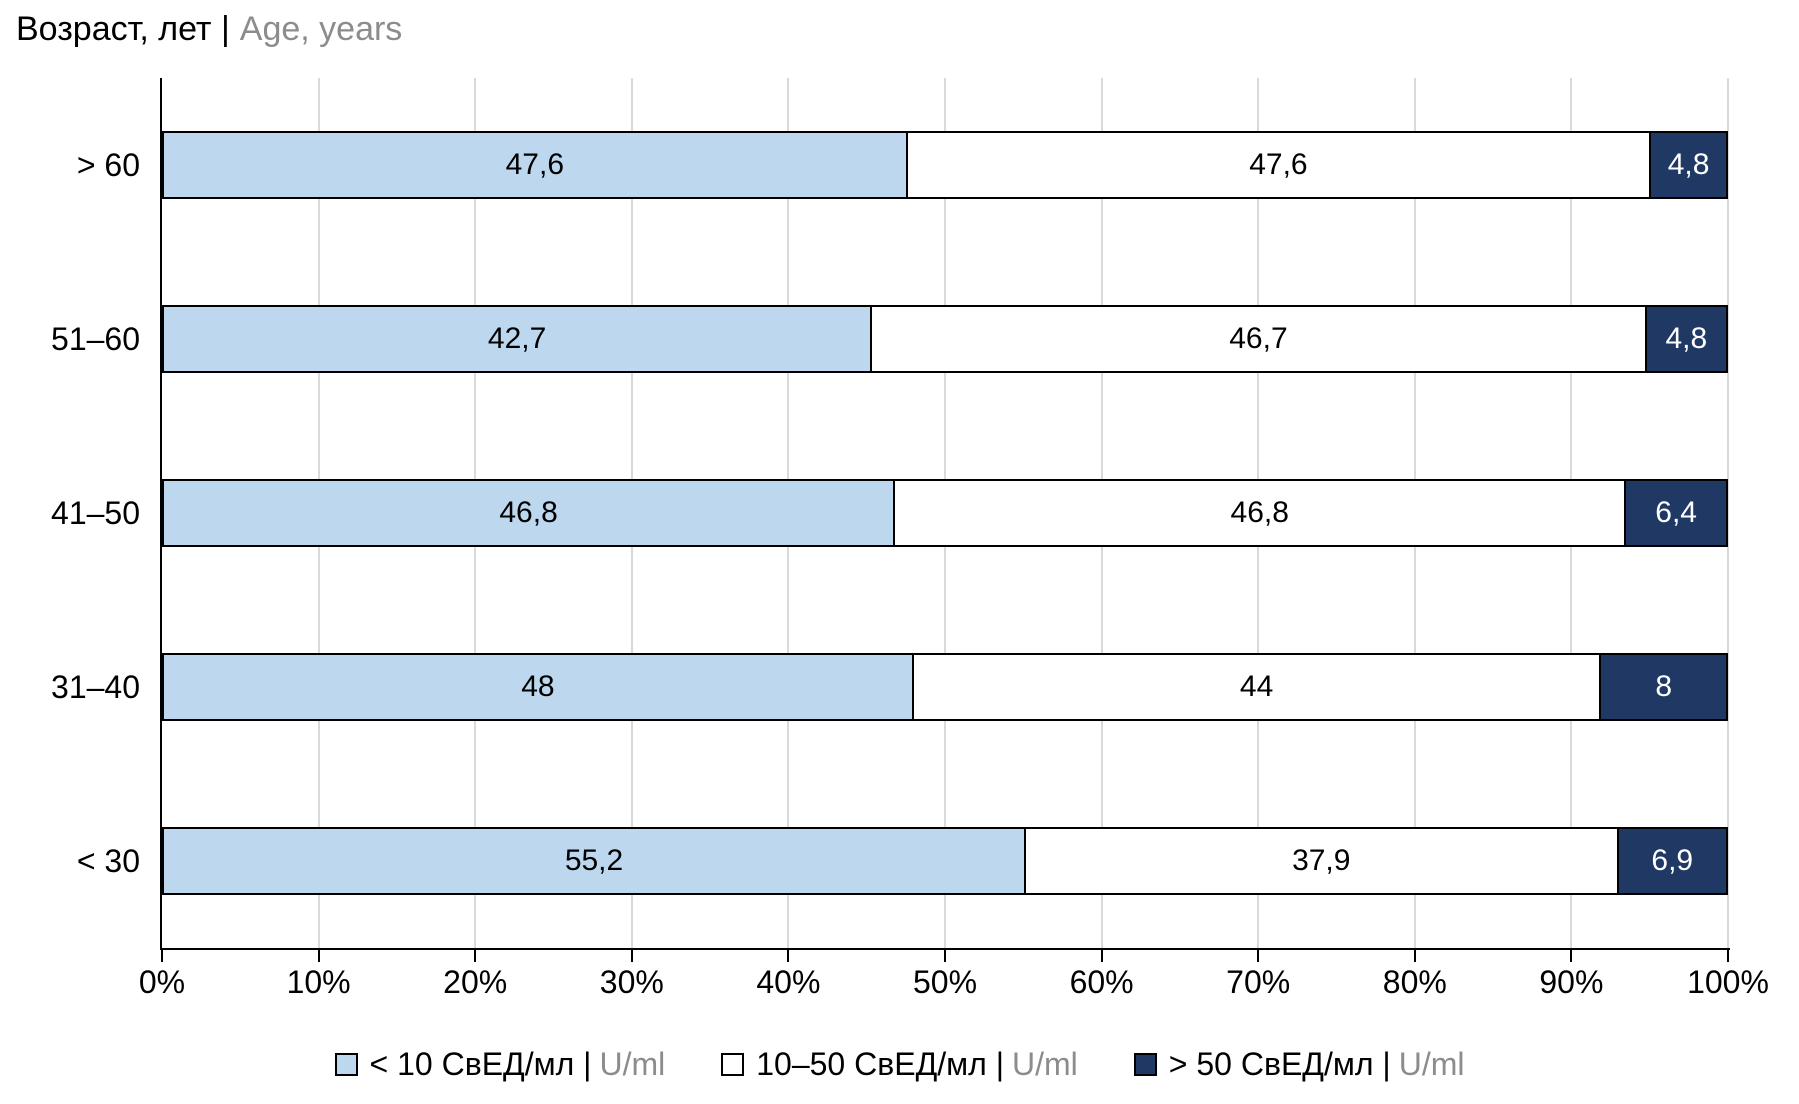 The image size is (1799, 1104). I want to click on axis-tick-label: 100%, so click(1728, 982).